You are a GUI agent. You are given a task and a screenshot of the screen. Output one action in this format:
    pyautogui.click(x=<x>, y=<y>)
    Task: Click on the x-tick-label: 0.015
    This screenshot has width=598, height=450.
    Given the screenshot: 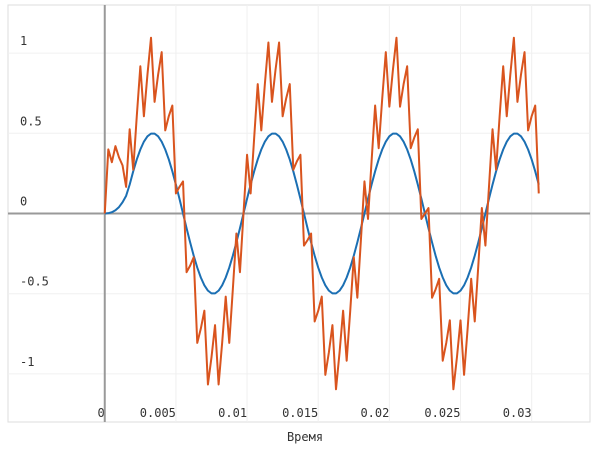 What is the action you would take?
    pyautogui.click(x=300, y=413)
    